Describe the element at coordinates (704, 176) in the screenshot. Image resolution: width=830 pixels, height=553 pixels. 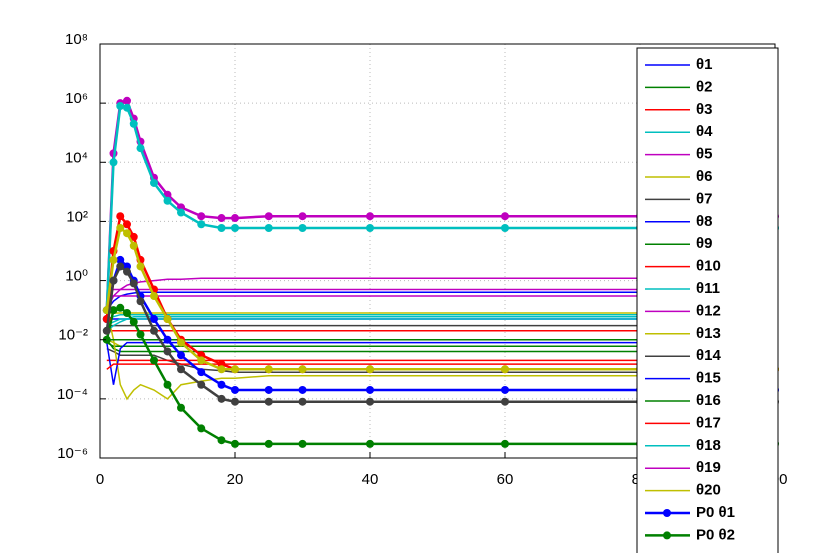
I see `legend-label: θ6` at that location.